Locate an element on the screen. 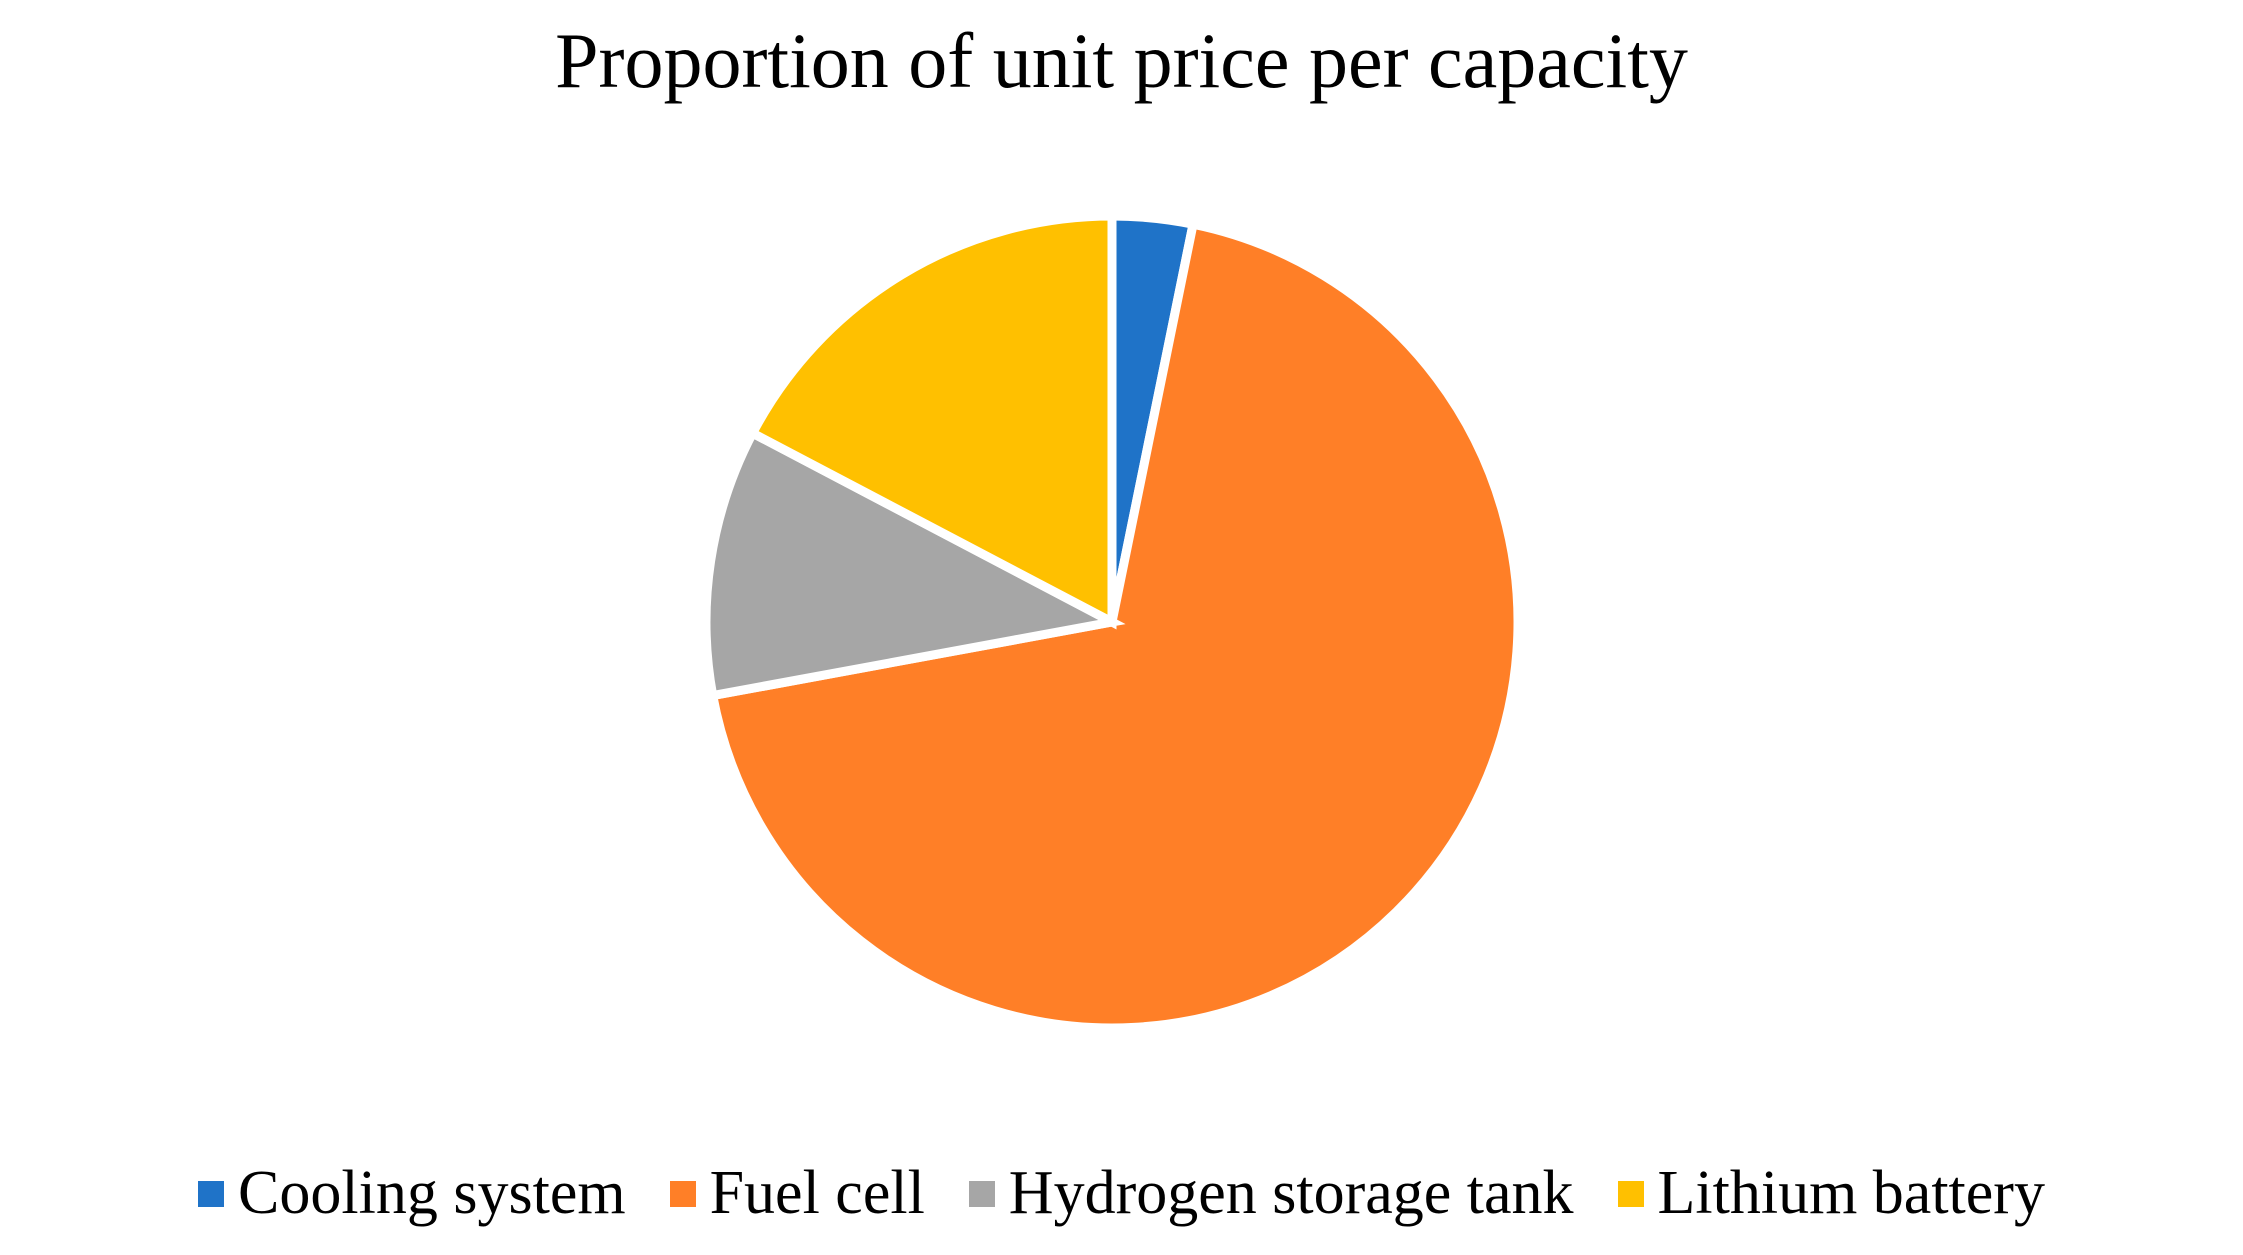  legend-item-cooling-system: Cooling system is located at coordinates (412, 1193).